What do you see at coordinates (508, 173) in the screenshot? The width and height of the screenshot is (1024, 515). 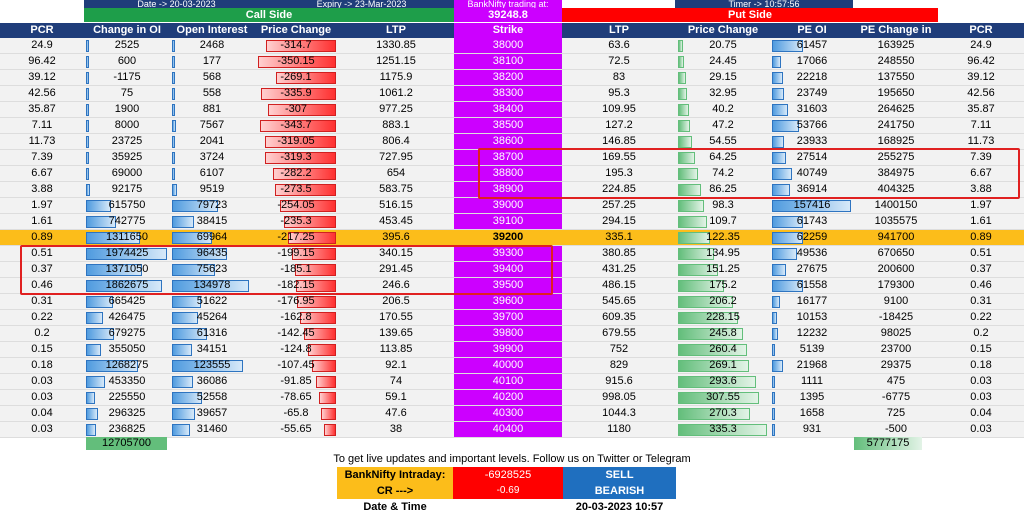 I see `cell-value: 38800` at bounding box center [508, 173].